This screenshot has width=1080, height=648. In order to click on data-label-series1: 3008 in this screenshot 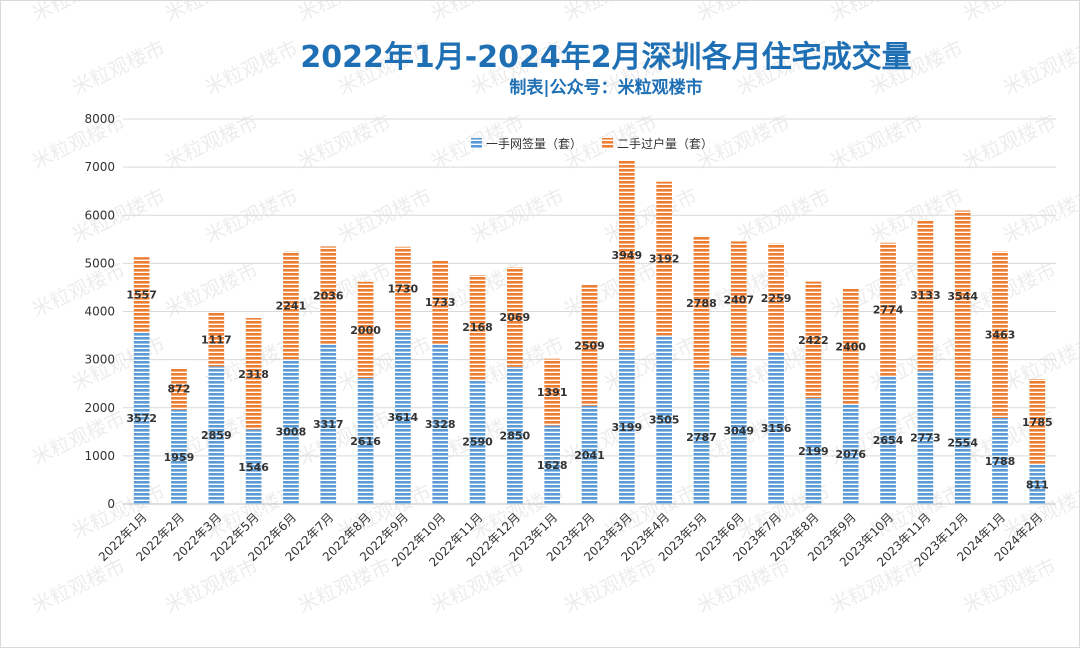, I will do `click(291, 432)`.